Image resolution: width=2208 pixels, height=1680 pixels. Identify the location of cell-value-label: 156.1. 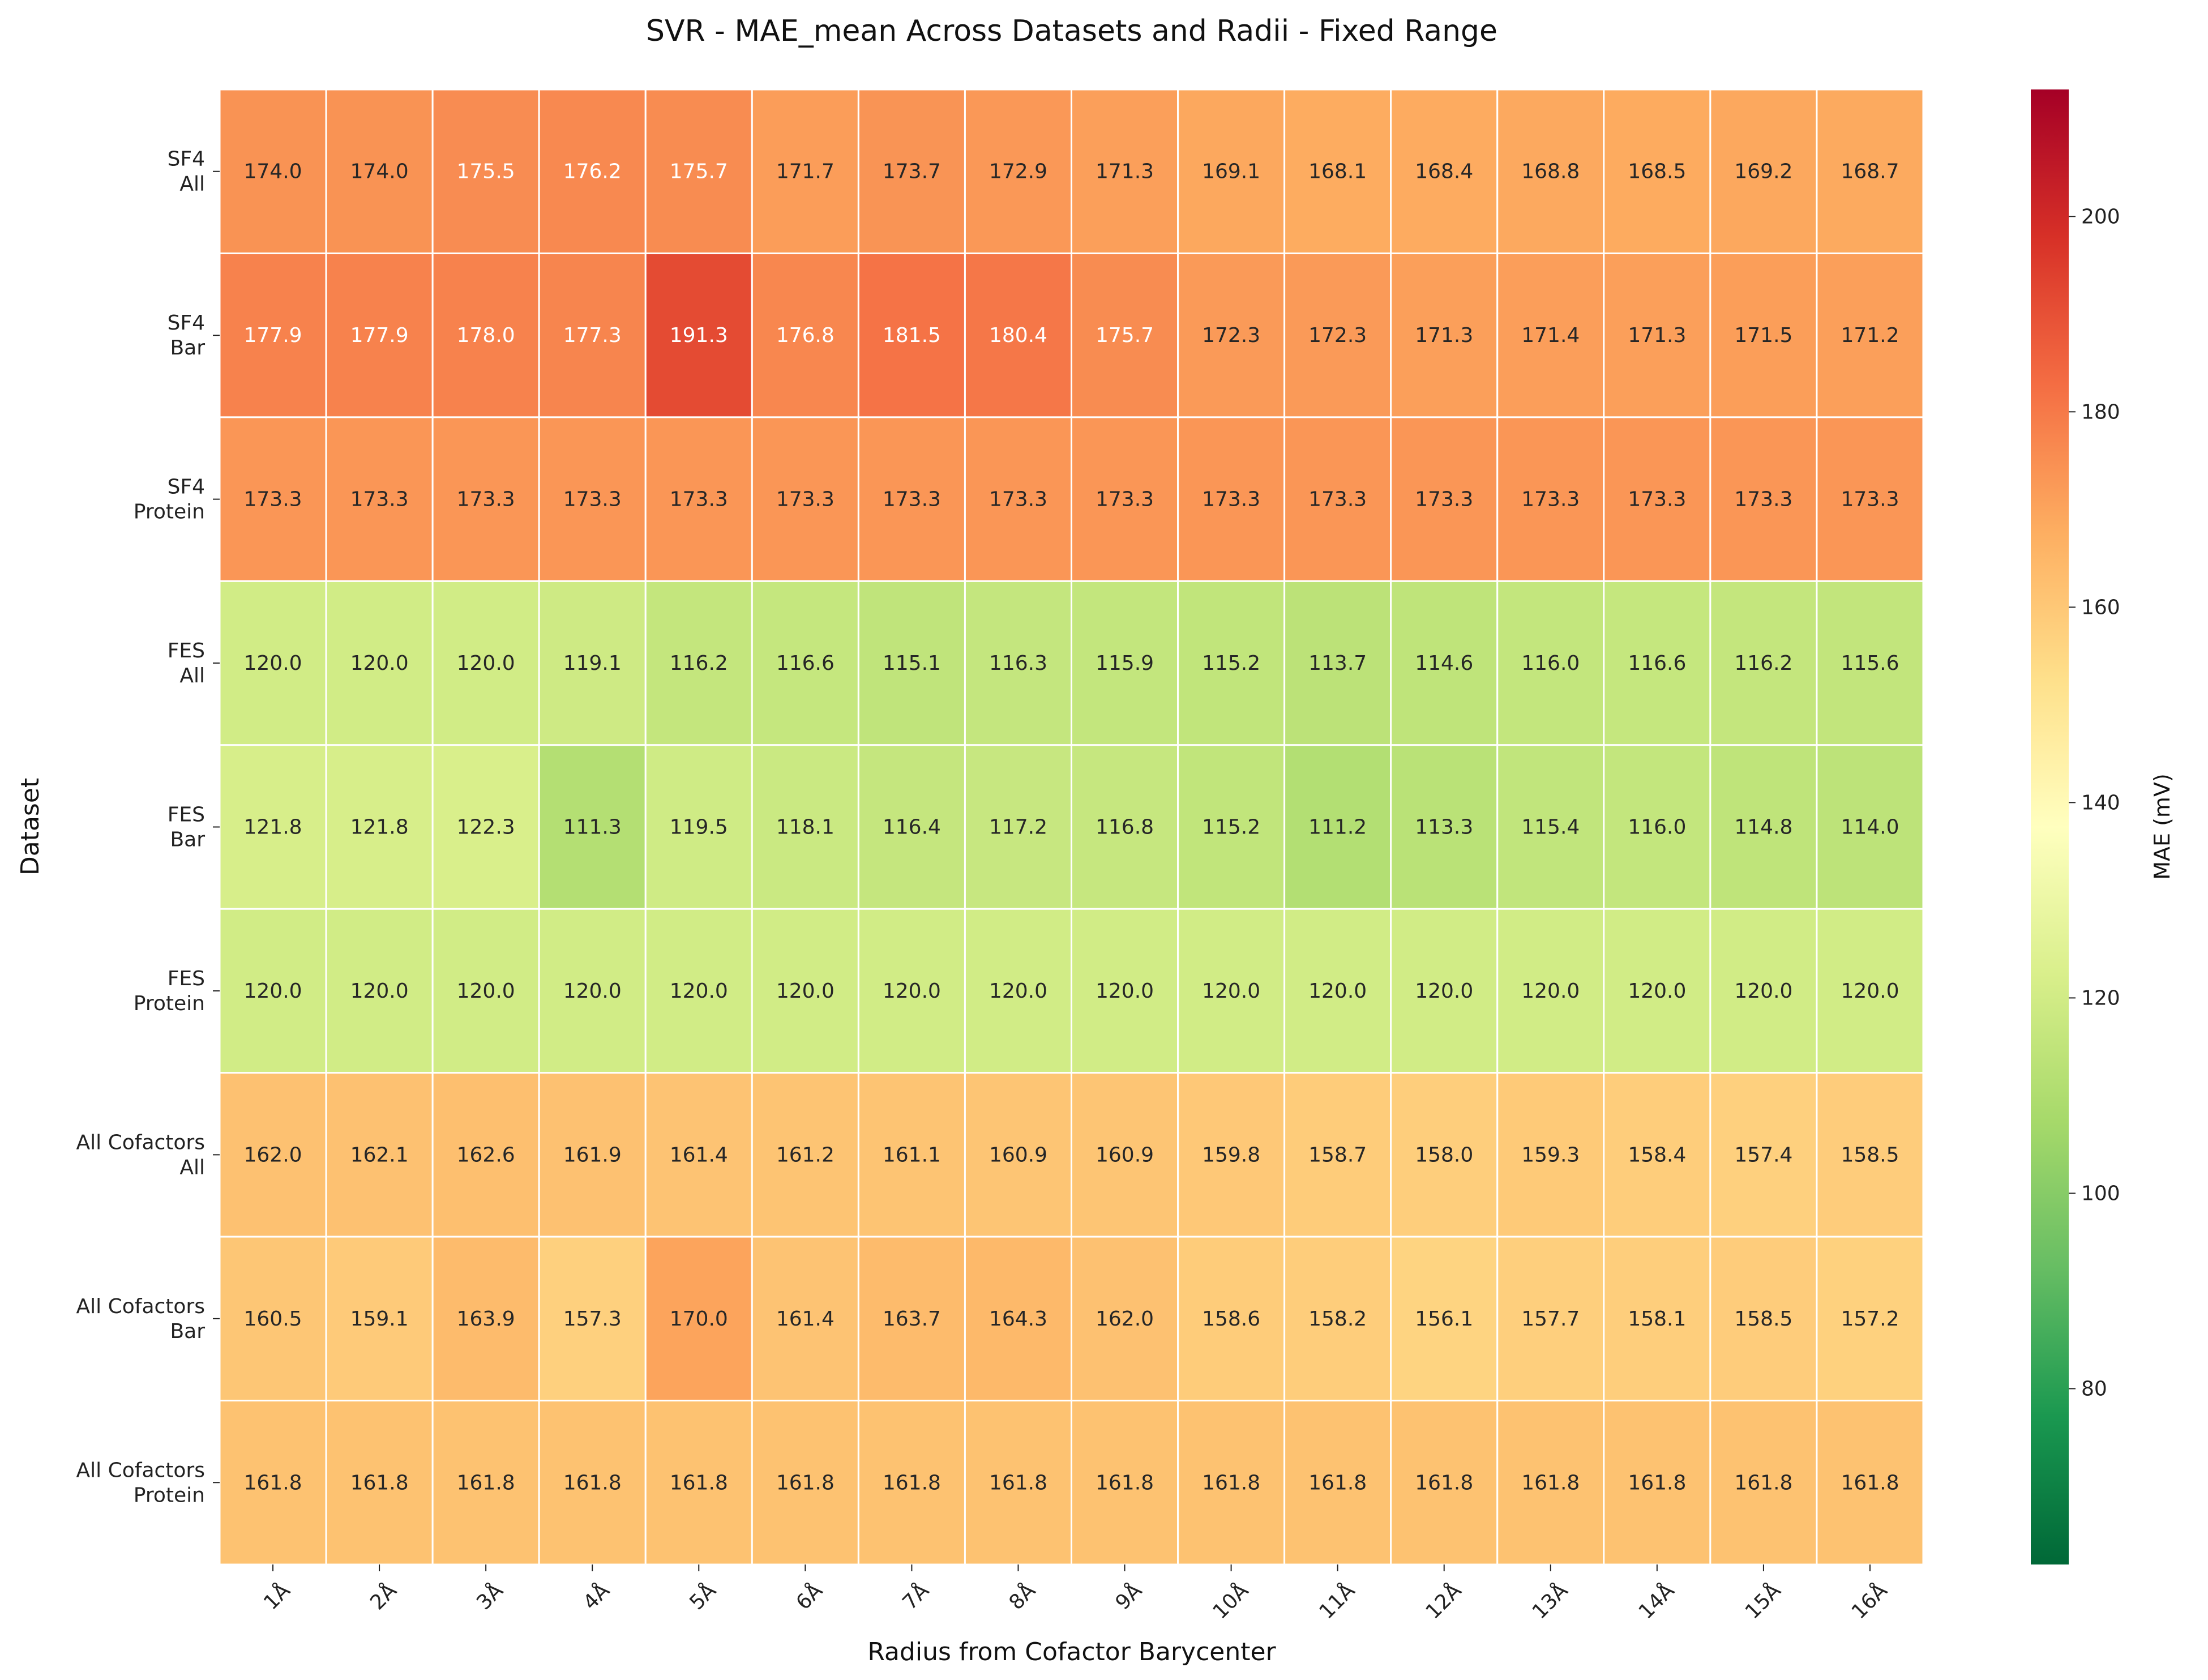
(1444, 1319).